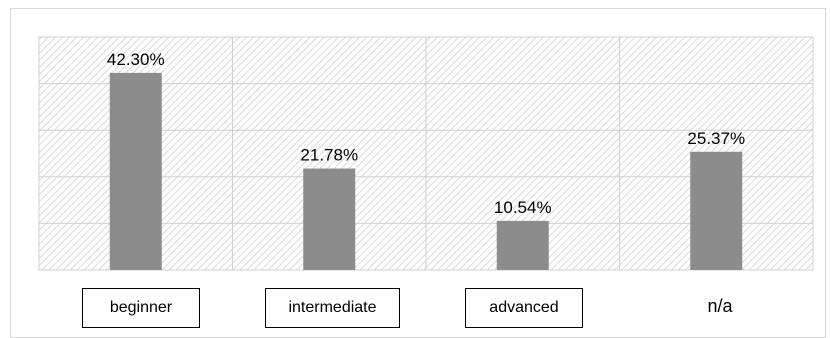 This screenshot has width=830, height=338. I want to click on data-label-beginner: 42.30%, so click(136, 59).